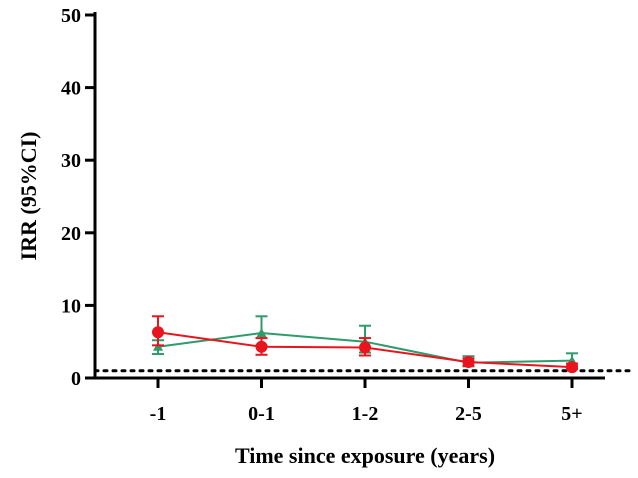 Image resolution: width=638 pixels, height=478 pixels. Describe the element at coordinates (71, 161) in the screenshot. I see `y-tick-label: 30` at that location.